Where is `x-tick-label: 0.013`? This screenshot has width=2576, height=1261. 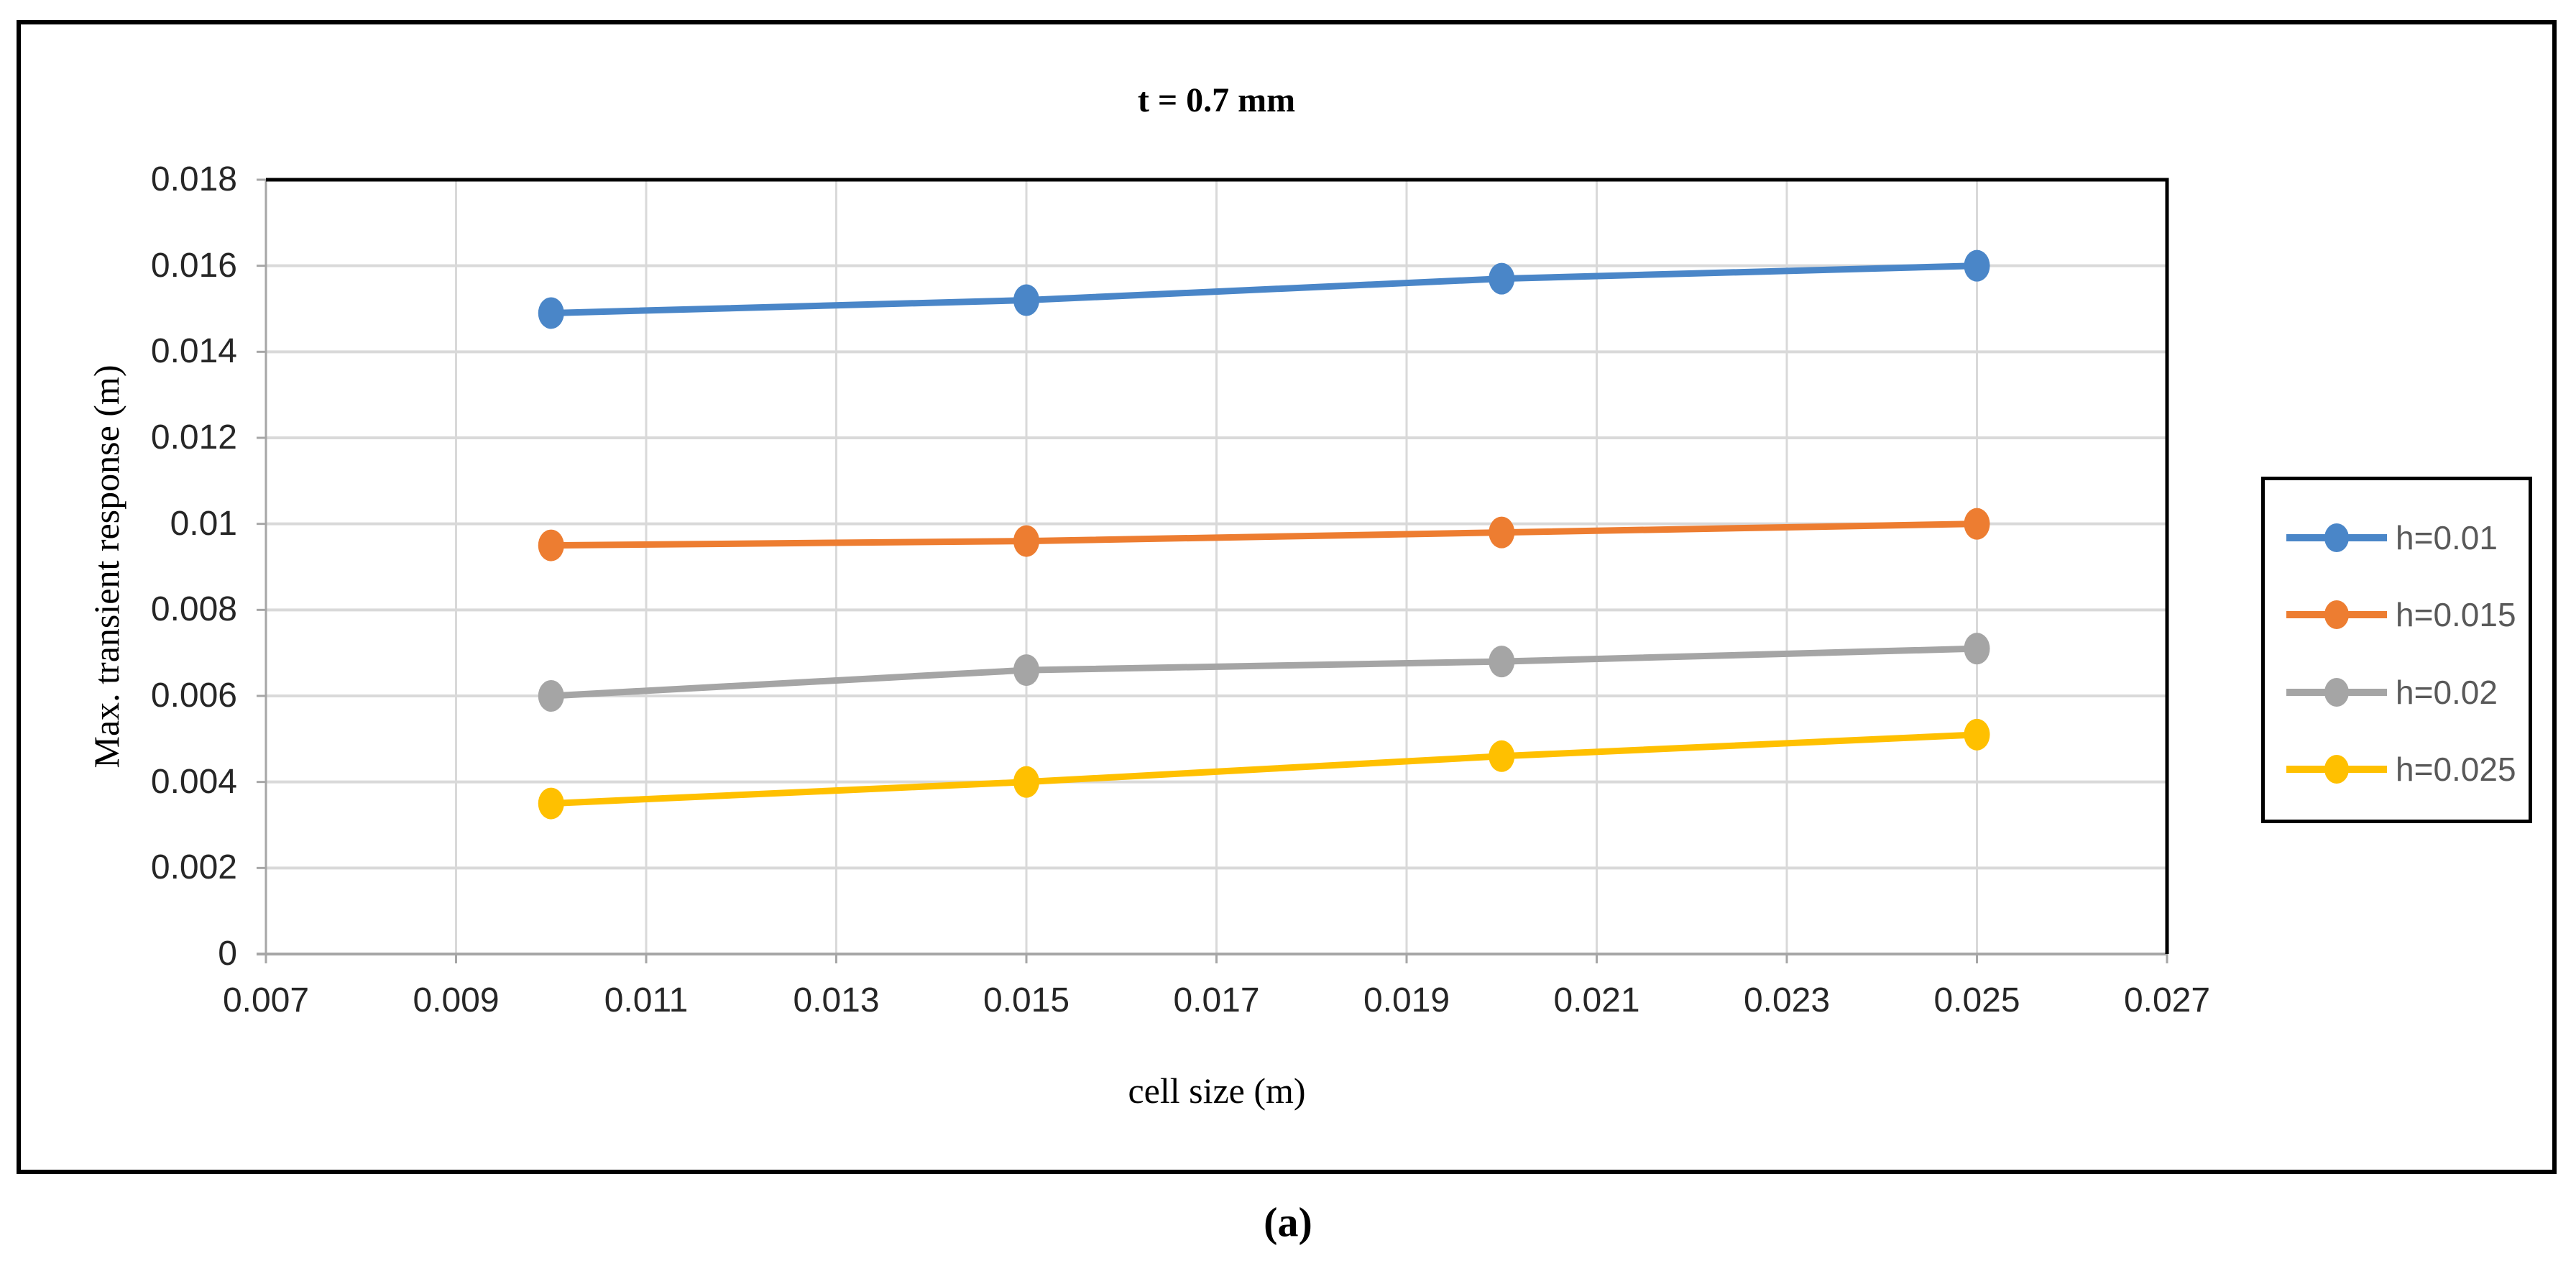 x-tick-label: 0.013 is located at coordinates (836, 1000).